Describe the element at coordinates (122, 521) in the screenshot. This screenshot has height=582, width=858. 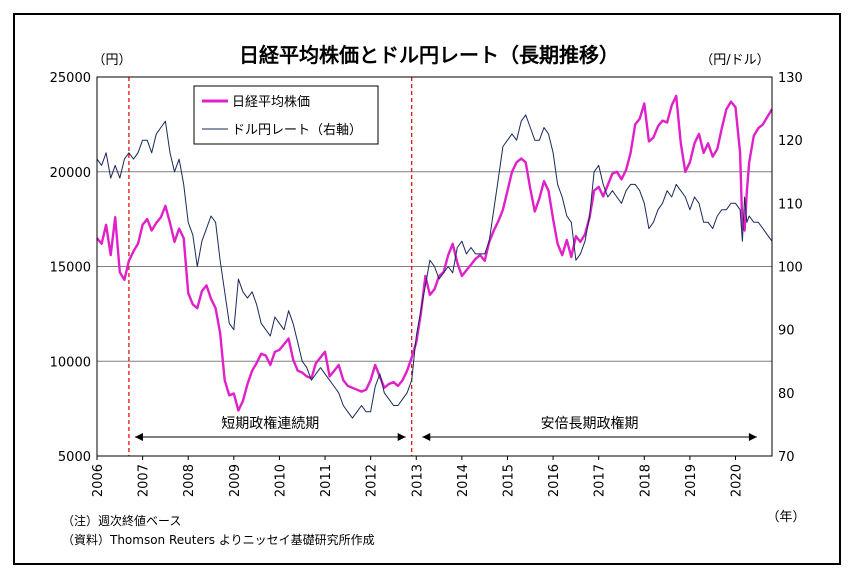
I see `footnote-note: （注）週次終値ベース` at that location.